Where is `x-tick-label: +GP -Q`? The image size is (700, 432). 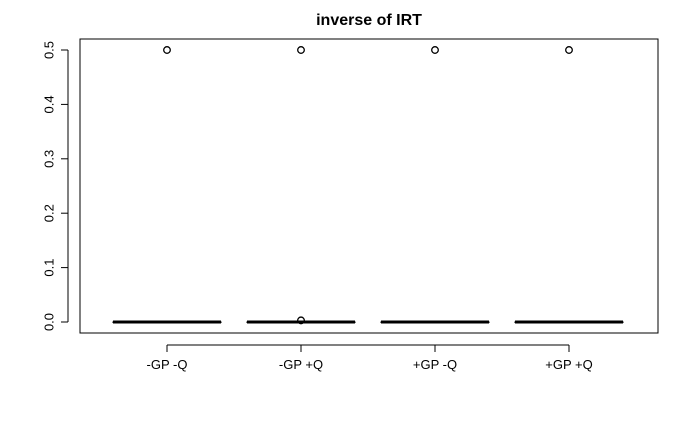 x-tick-label: +GP -Q is located at coordinates (435, 364).